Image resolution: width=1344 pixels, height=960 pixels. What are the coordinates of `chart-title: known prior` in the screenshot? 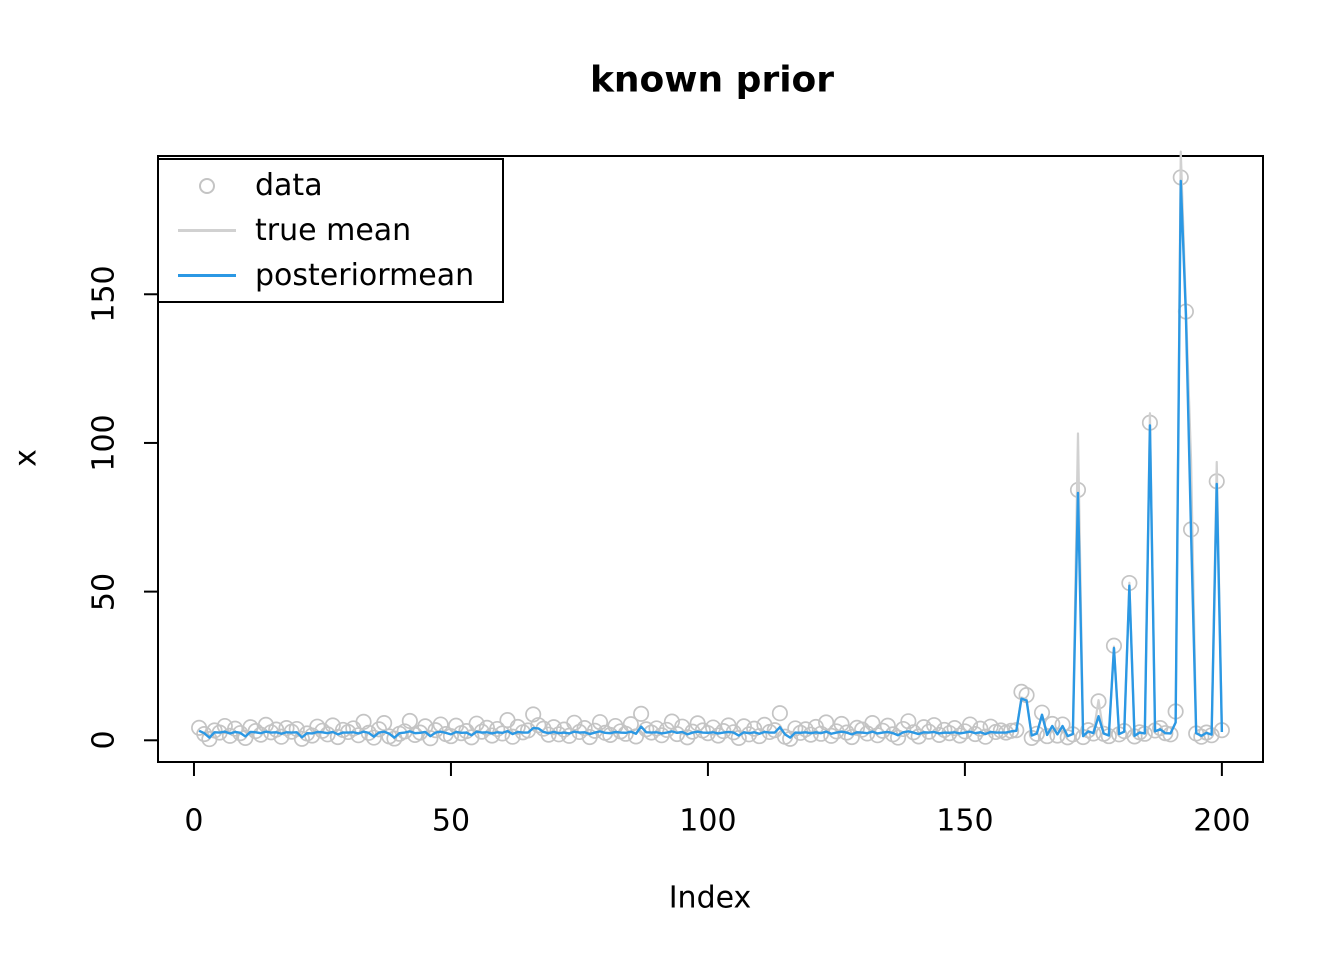 It's located at (712, 80).